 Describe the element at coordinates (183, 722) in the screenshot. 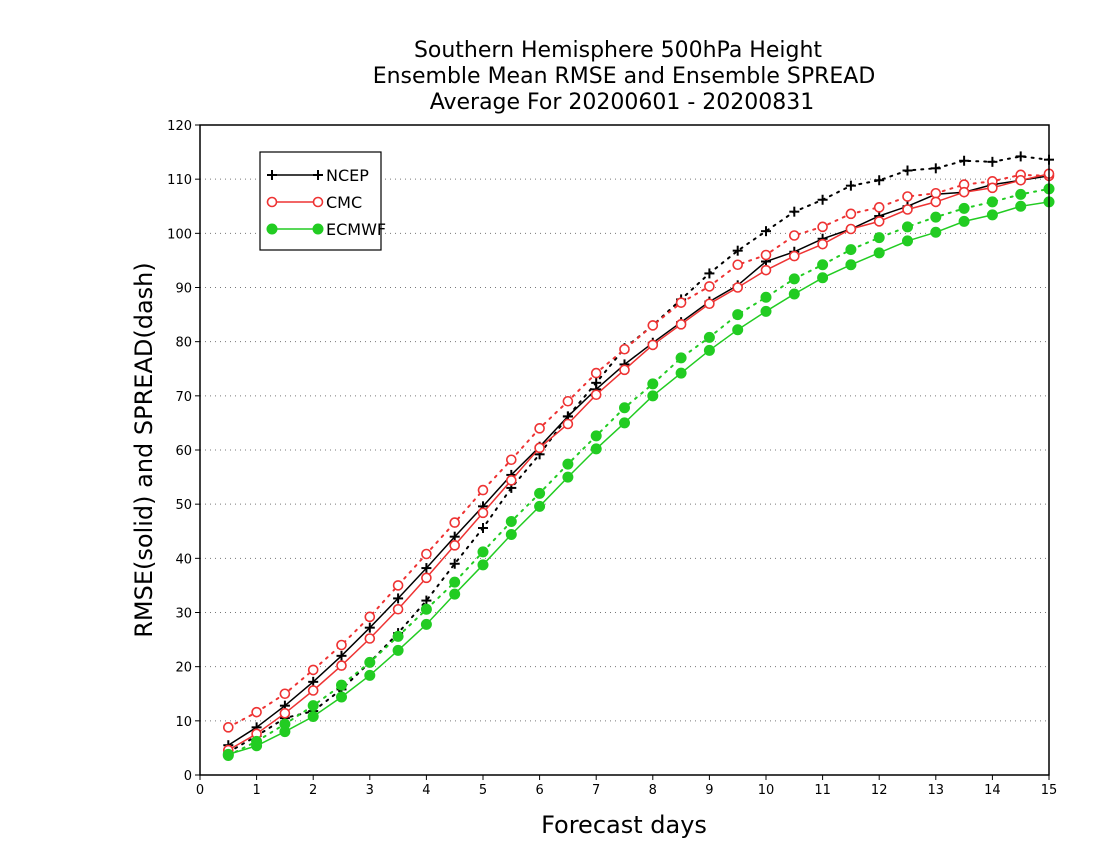

I see `y-tick-label: 10` at that location.